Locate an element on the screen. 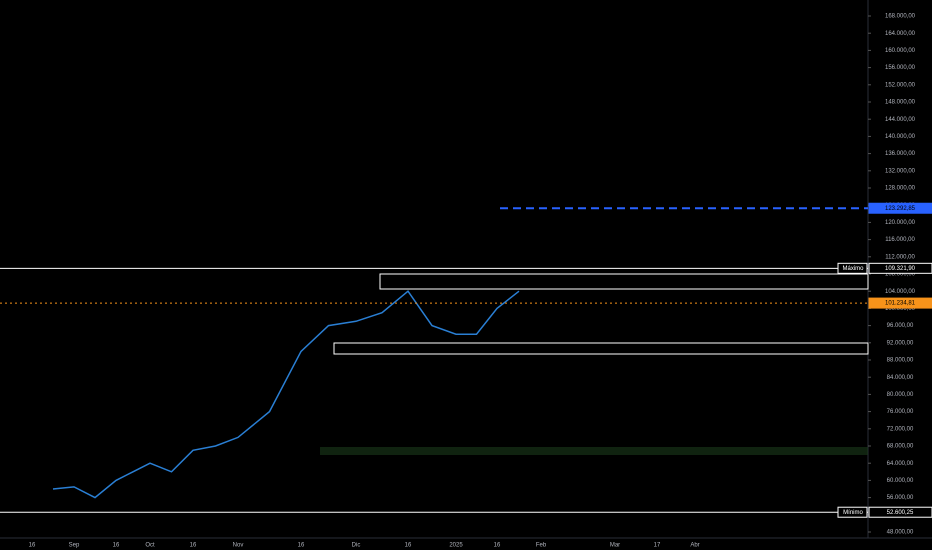  y-tick-label: 108.000,00 is located at coordinates (900, 275).